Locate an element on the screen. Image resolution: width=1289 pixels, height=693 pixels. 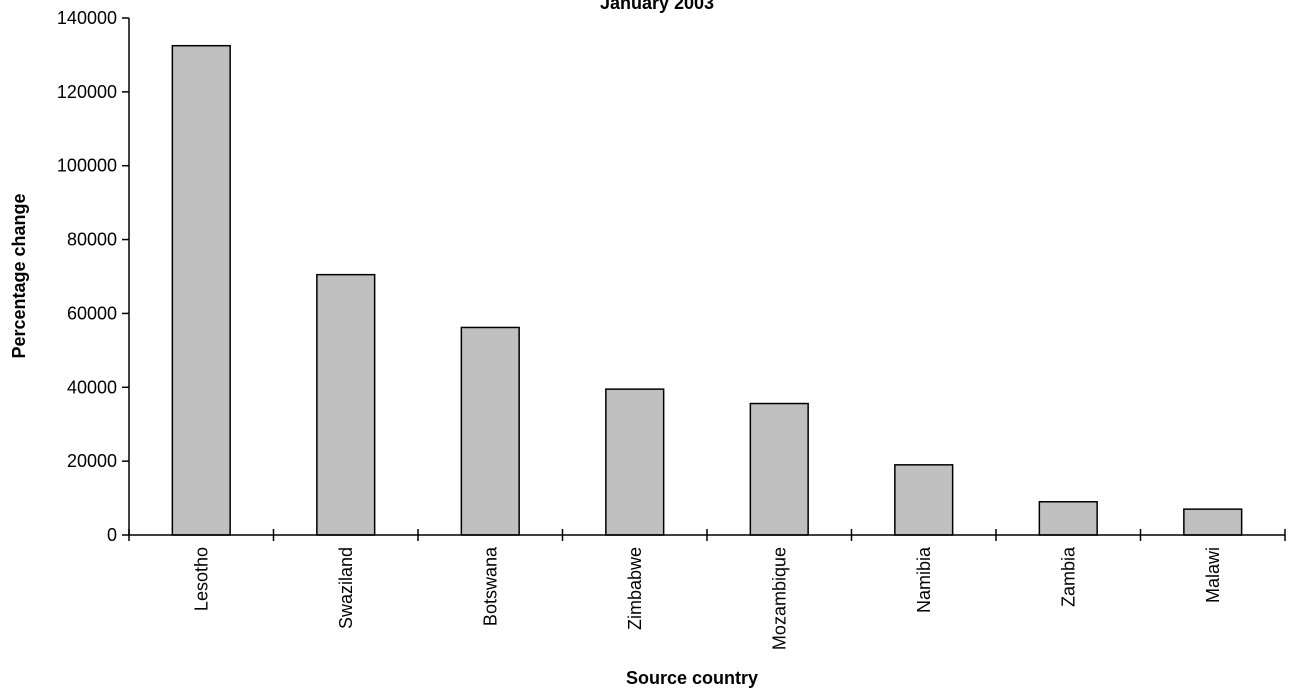
y-tick-label: 0 is located at coordinates (112, 535).